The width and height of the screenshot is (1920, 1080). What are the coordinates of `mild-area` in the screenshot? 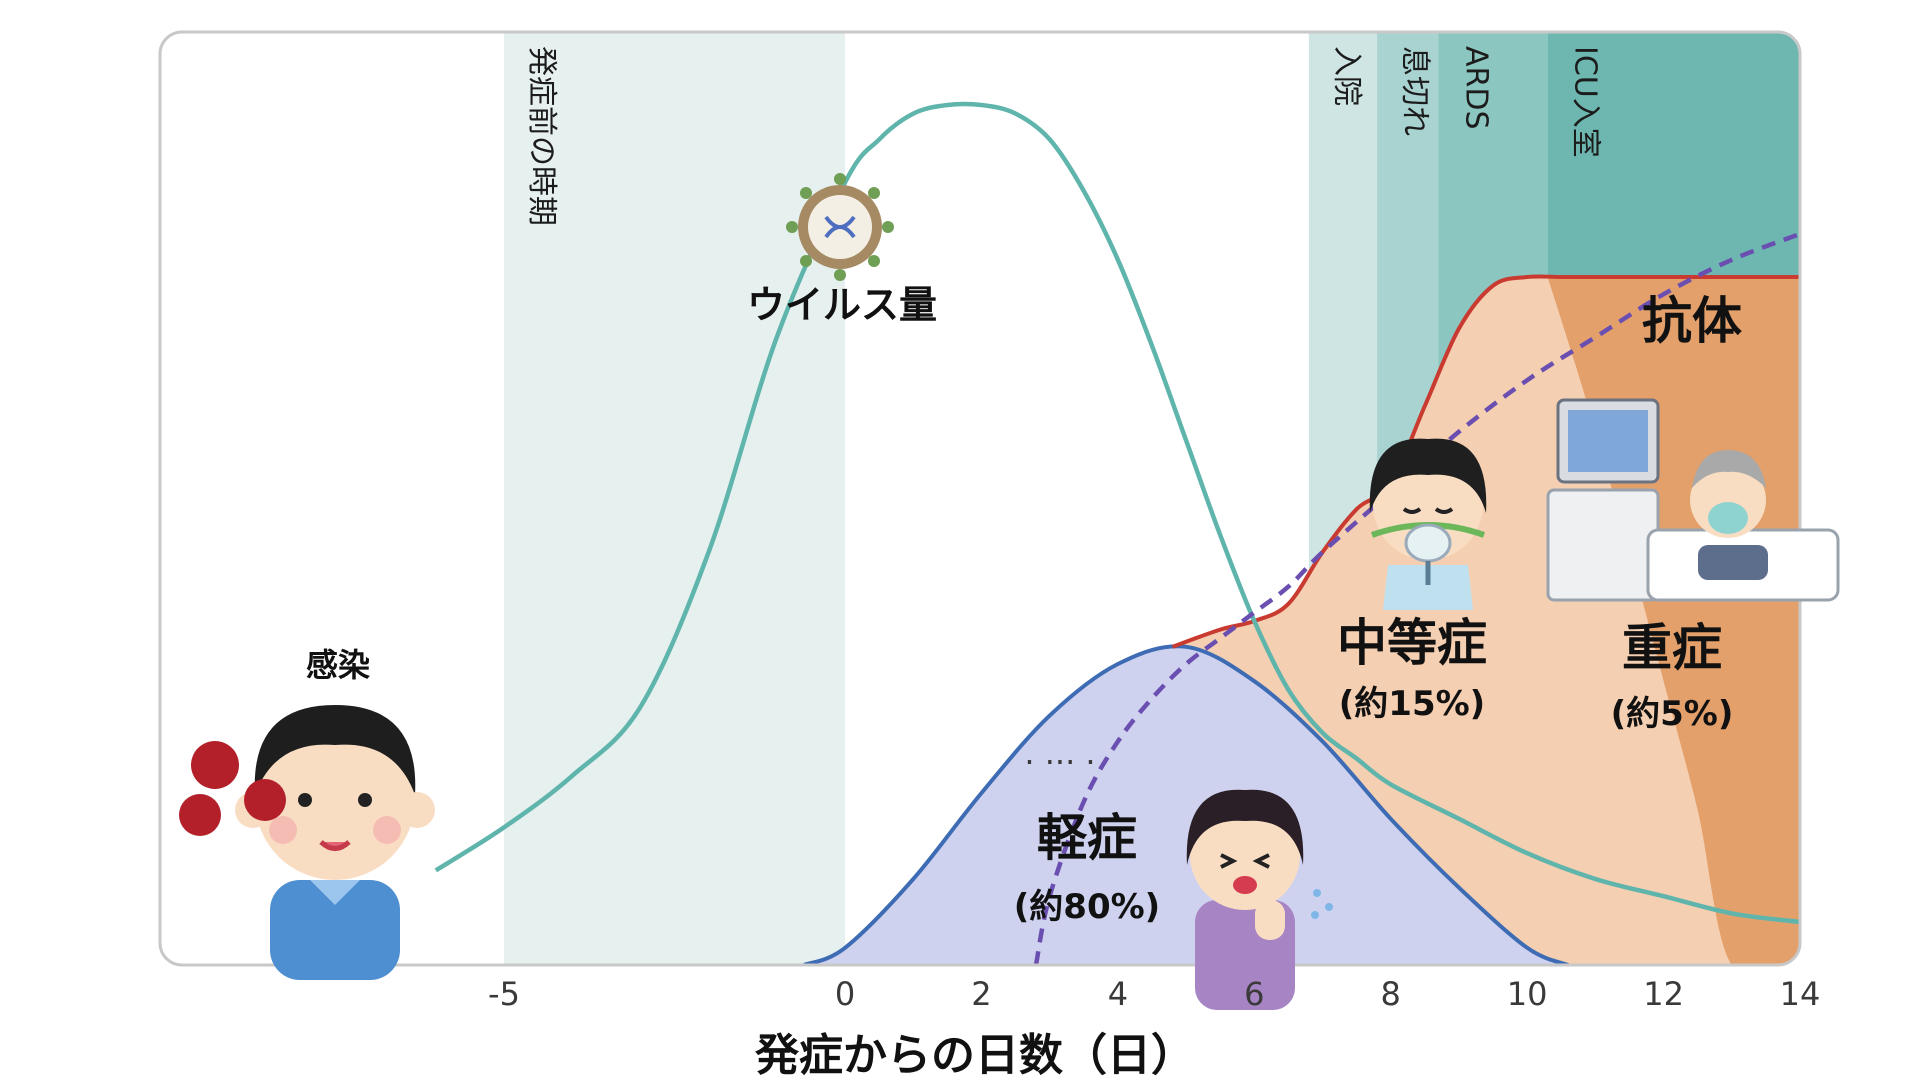 It's located at (1186, 805).